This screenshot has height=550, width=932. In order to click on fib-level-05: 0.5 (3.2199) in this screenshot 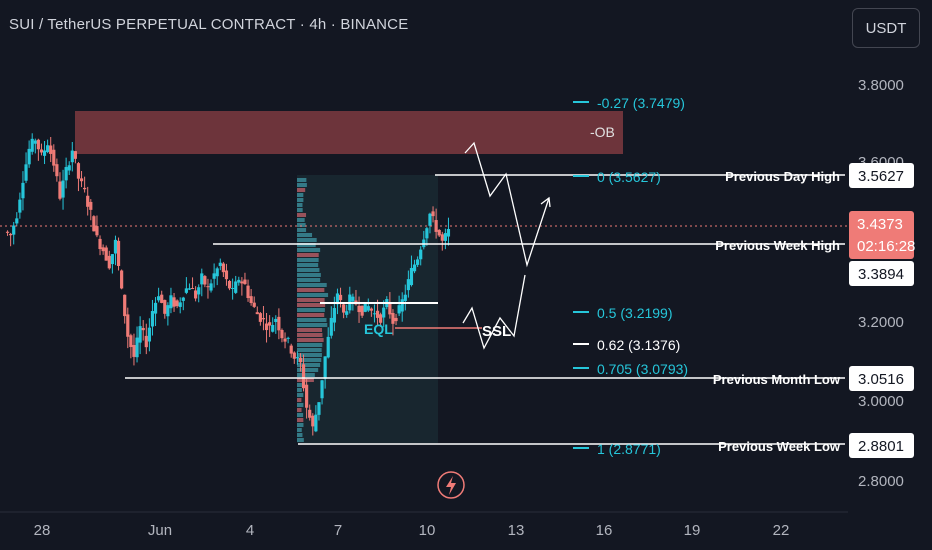, I will do `click(635, 313)`.